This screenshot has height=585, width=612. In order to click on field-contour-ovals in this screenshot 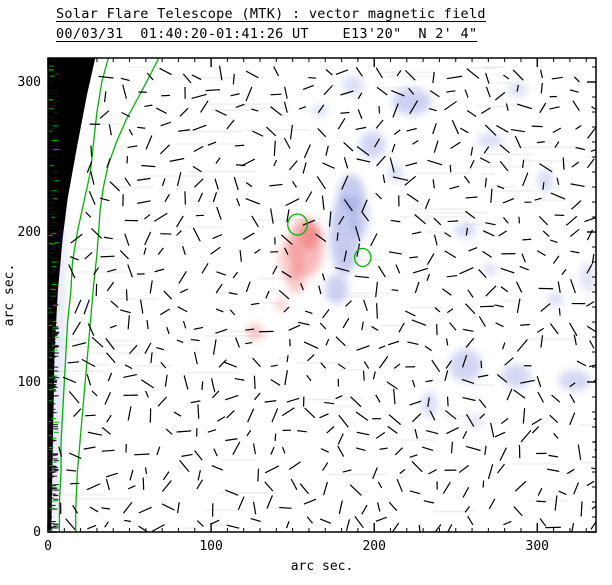, I will do `click(329, 240)`.